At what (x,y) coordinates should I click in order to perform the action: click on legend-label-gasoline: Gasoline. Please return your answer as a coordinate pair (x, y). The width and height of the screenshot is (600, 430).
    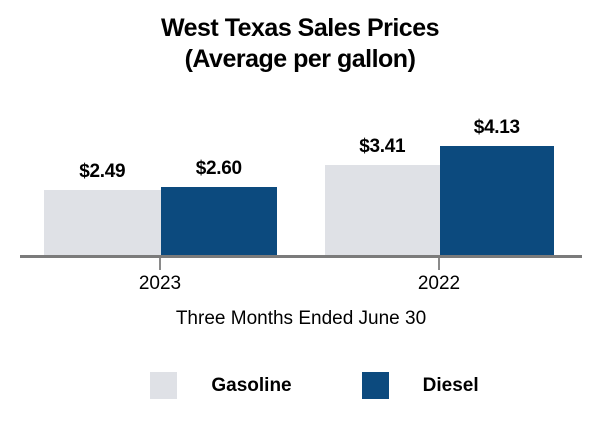
    Looking at the image, I should click on (251, 385).